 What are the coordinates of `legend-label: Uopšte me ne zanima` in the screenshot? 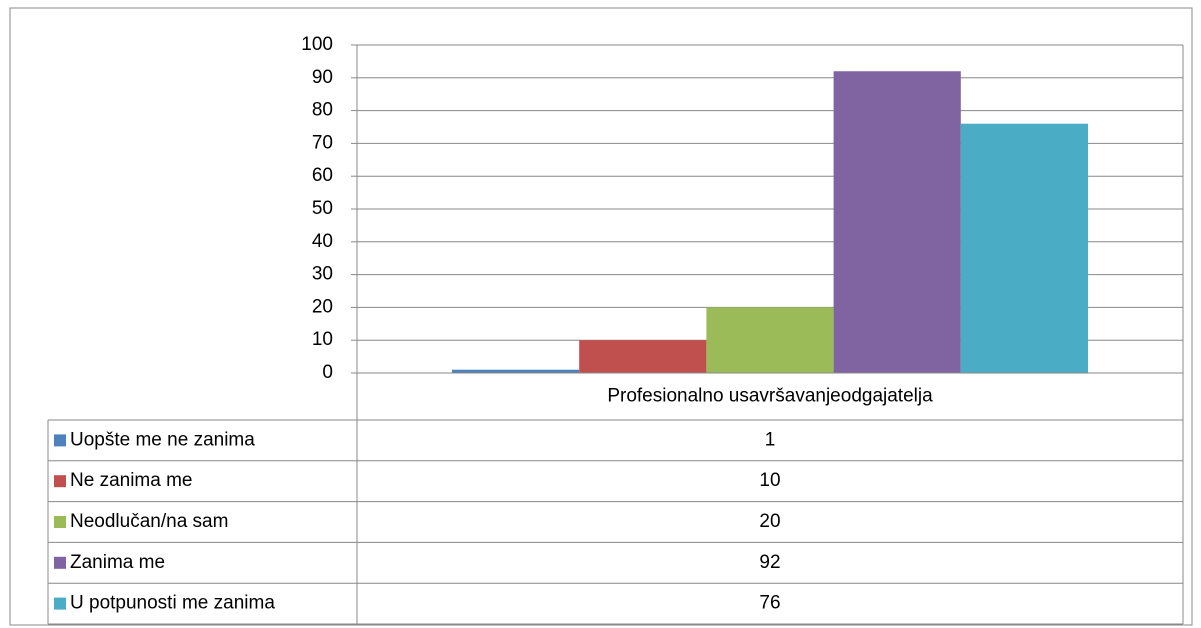 It's located at (162, 439).